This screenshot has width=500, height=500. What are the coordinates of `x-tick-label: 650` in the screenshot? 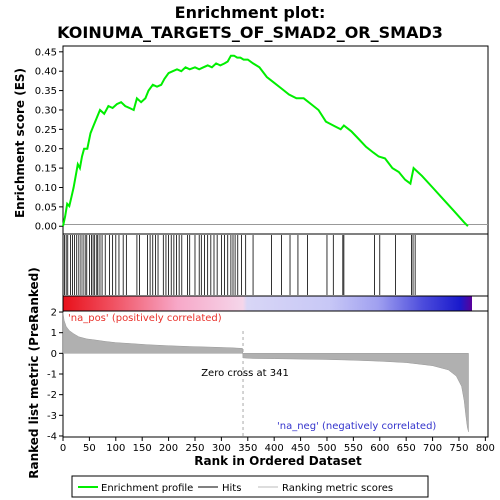 It's located at (406, 448).